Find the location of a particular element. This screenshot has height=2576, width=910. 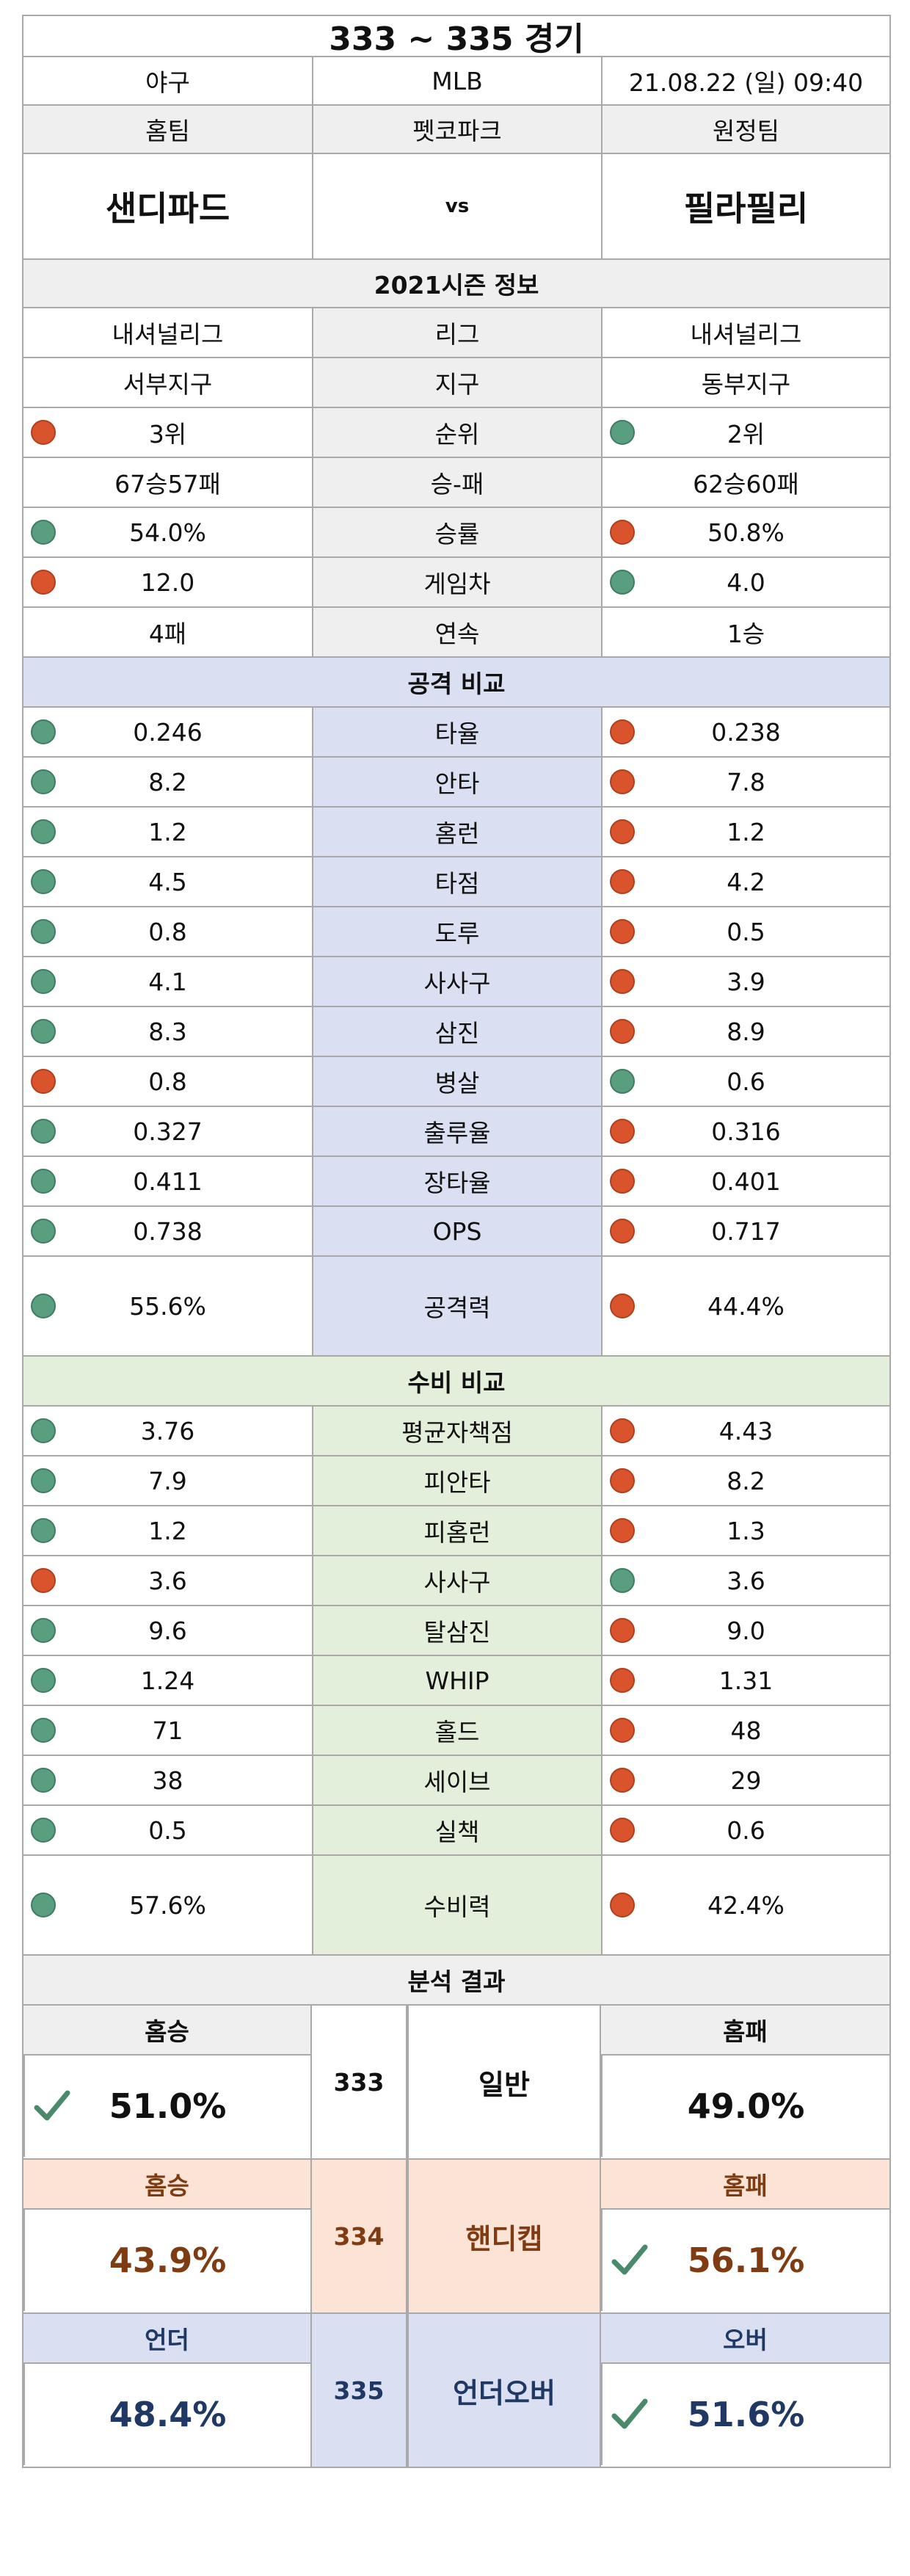

stat-row: 67승57패 승-패 62승60패 is located at coordinates (457, 483).